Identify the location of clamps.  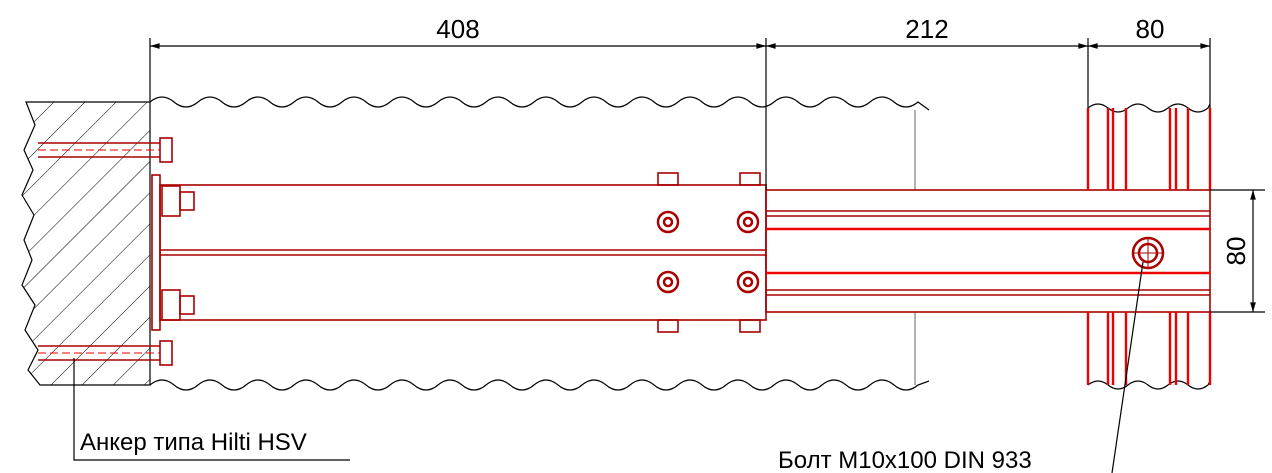
(709, 252).